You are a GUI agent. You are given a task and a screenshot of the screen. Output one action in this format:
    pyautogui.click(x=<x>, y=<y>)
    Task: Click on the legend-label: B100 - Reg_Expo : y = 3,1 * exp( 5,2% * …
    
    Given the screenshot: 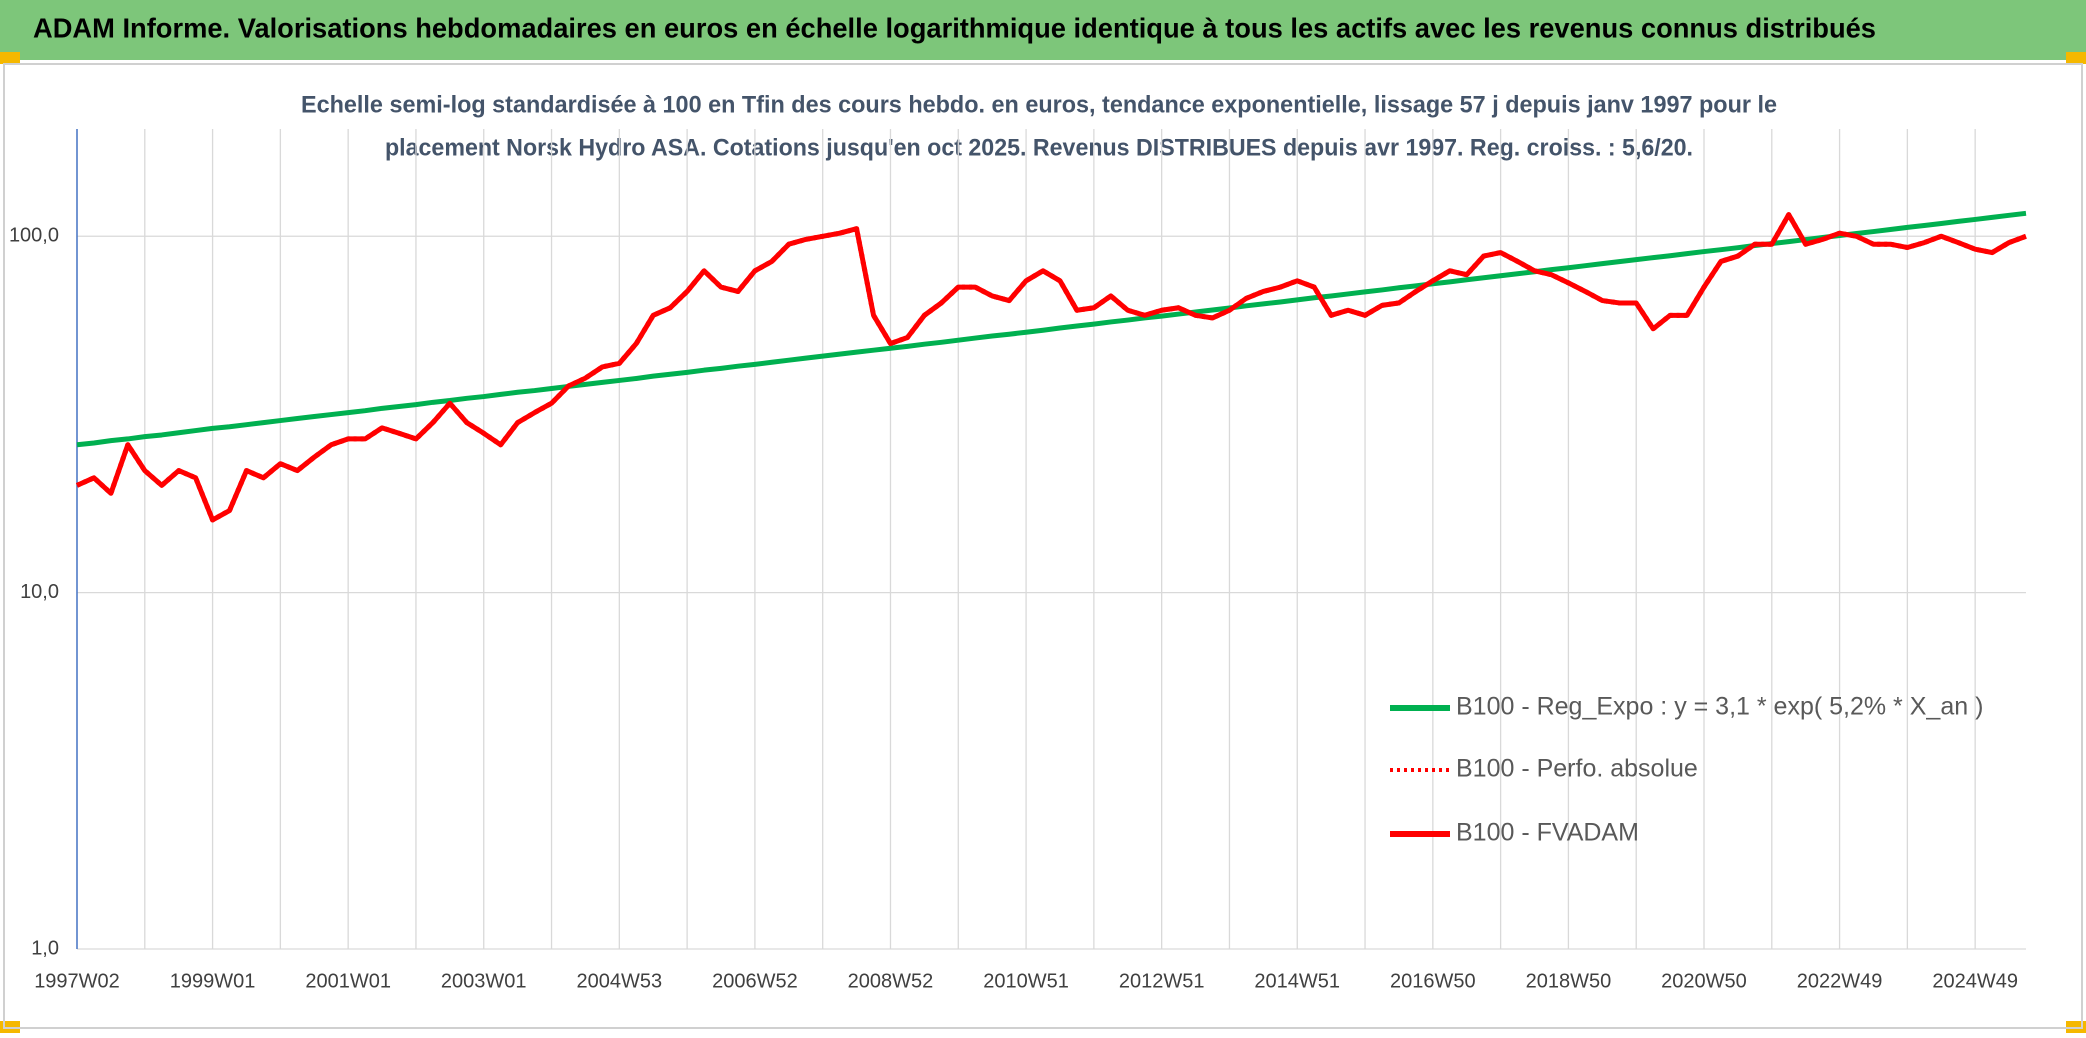 What is the action you would take?
    pyautogui.click(x=1719, y=707)
    